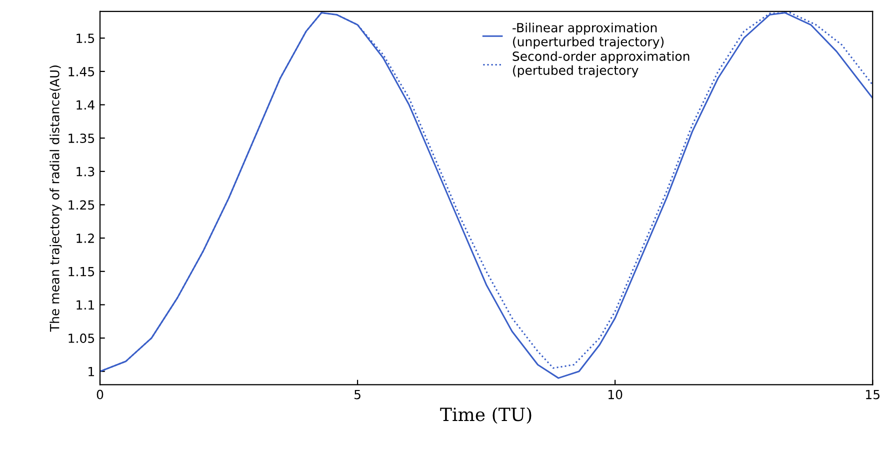 This screenshot has height=458, width=885. What do you see at coordinates (357, 395) in the screenshot?
I see `x-tick-label: 5` at bounding box center [357, 395].